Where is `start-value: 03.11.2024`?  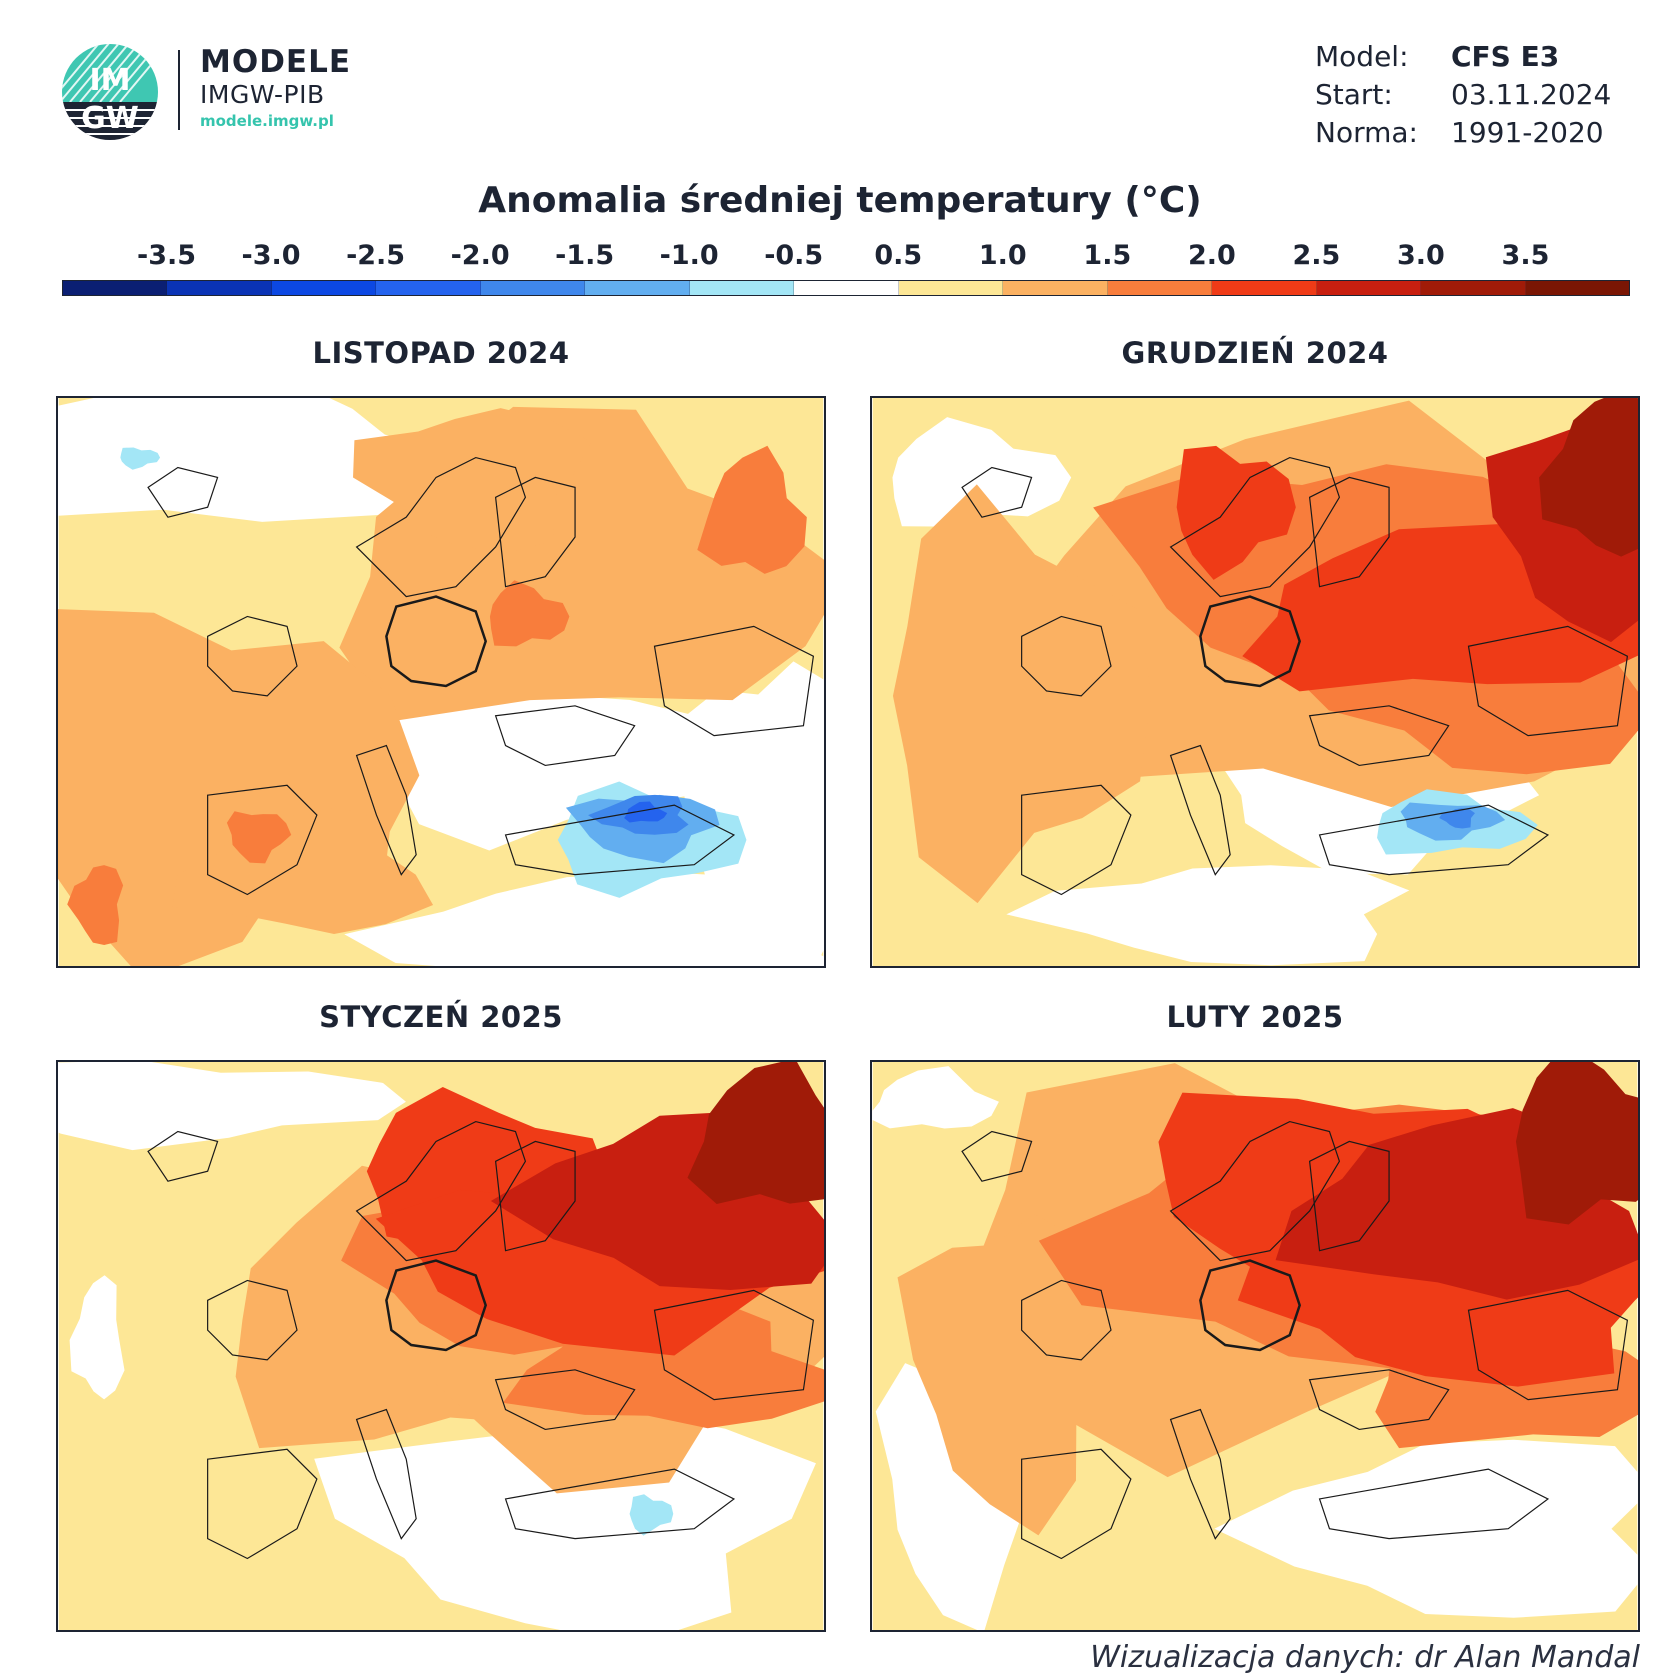
start-value: 03.11.2024 is located at coordinates (1531, 94).